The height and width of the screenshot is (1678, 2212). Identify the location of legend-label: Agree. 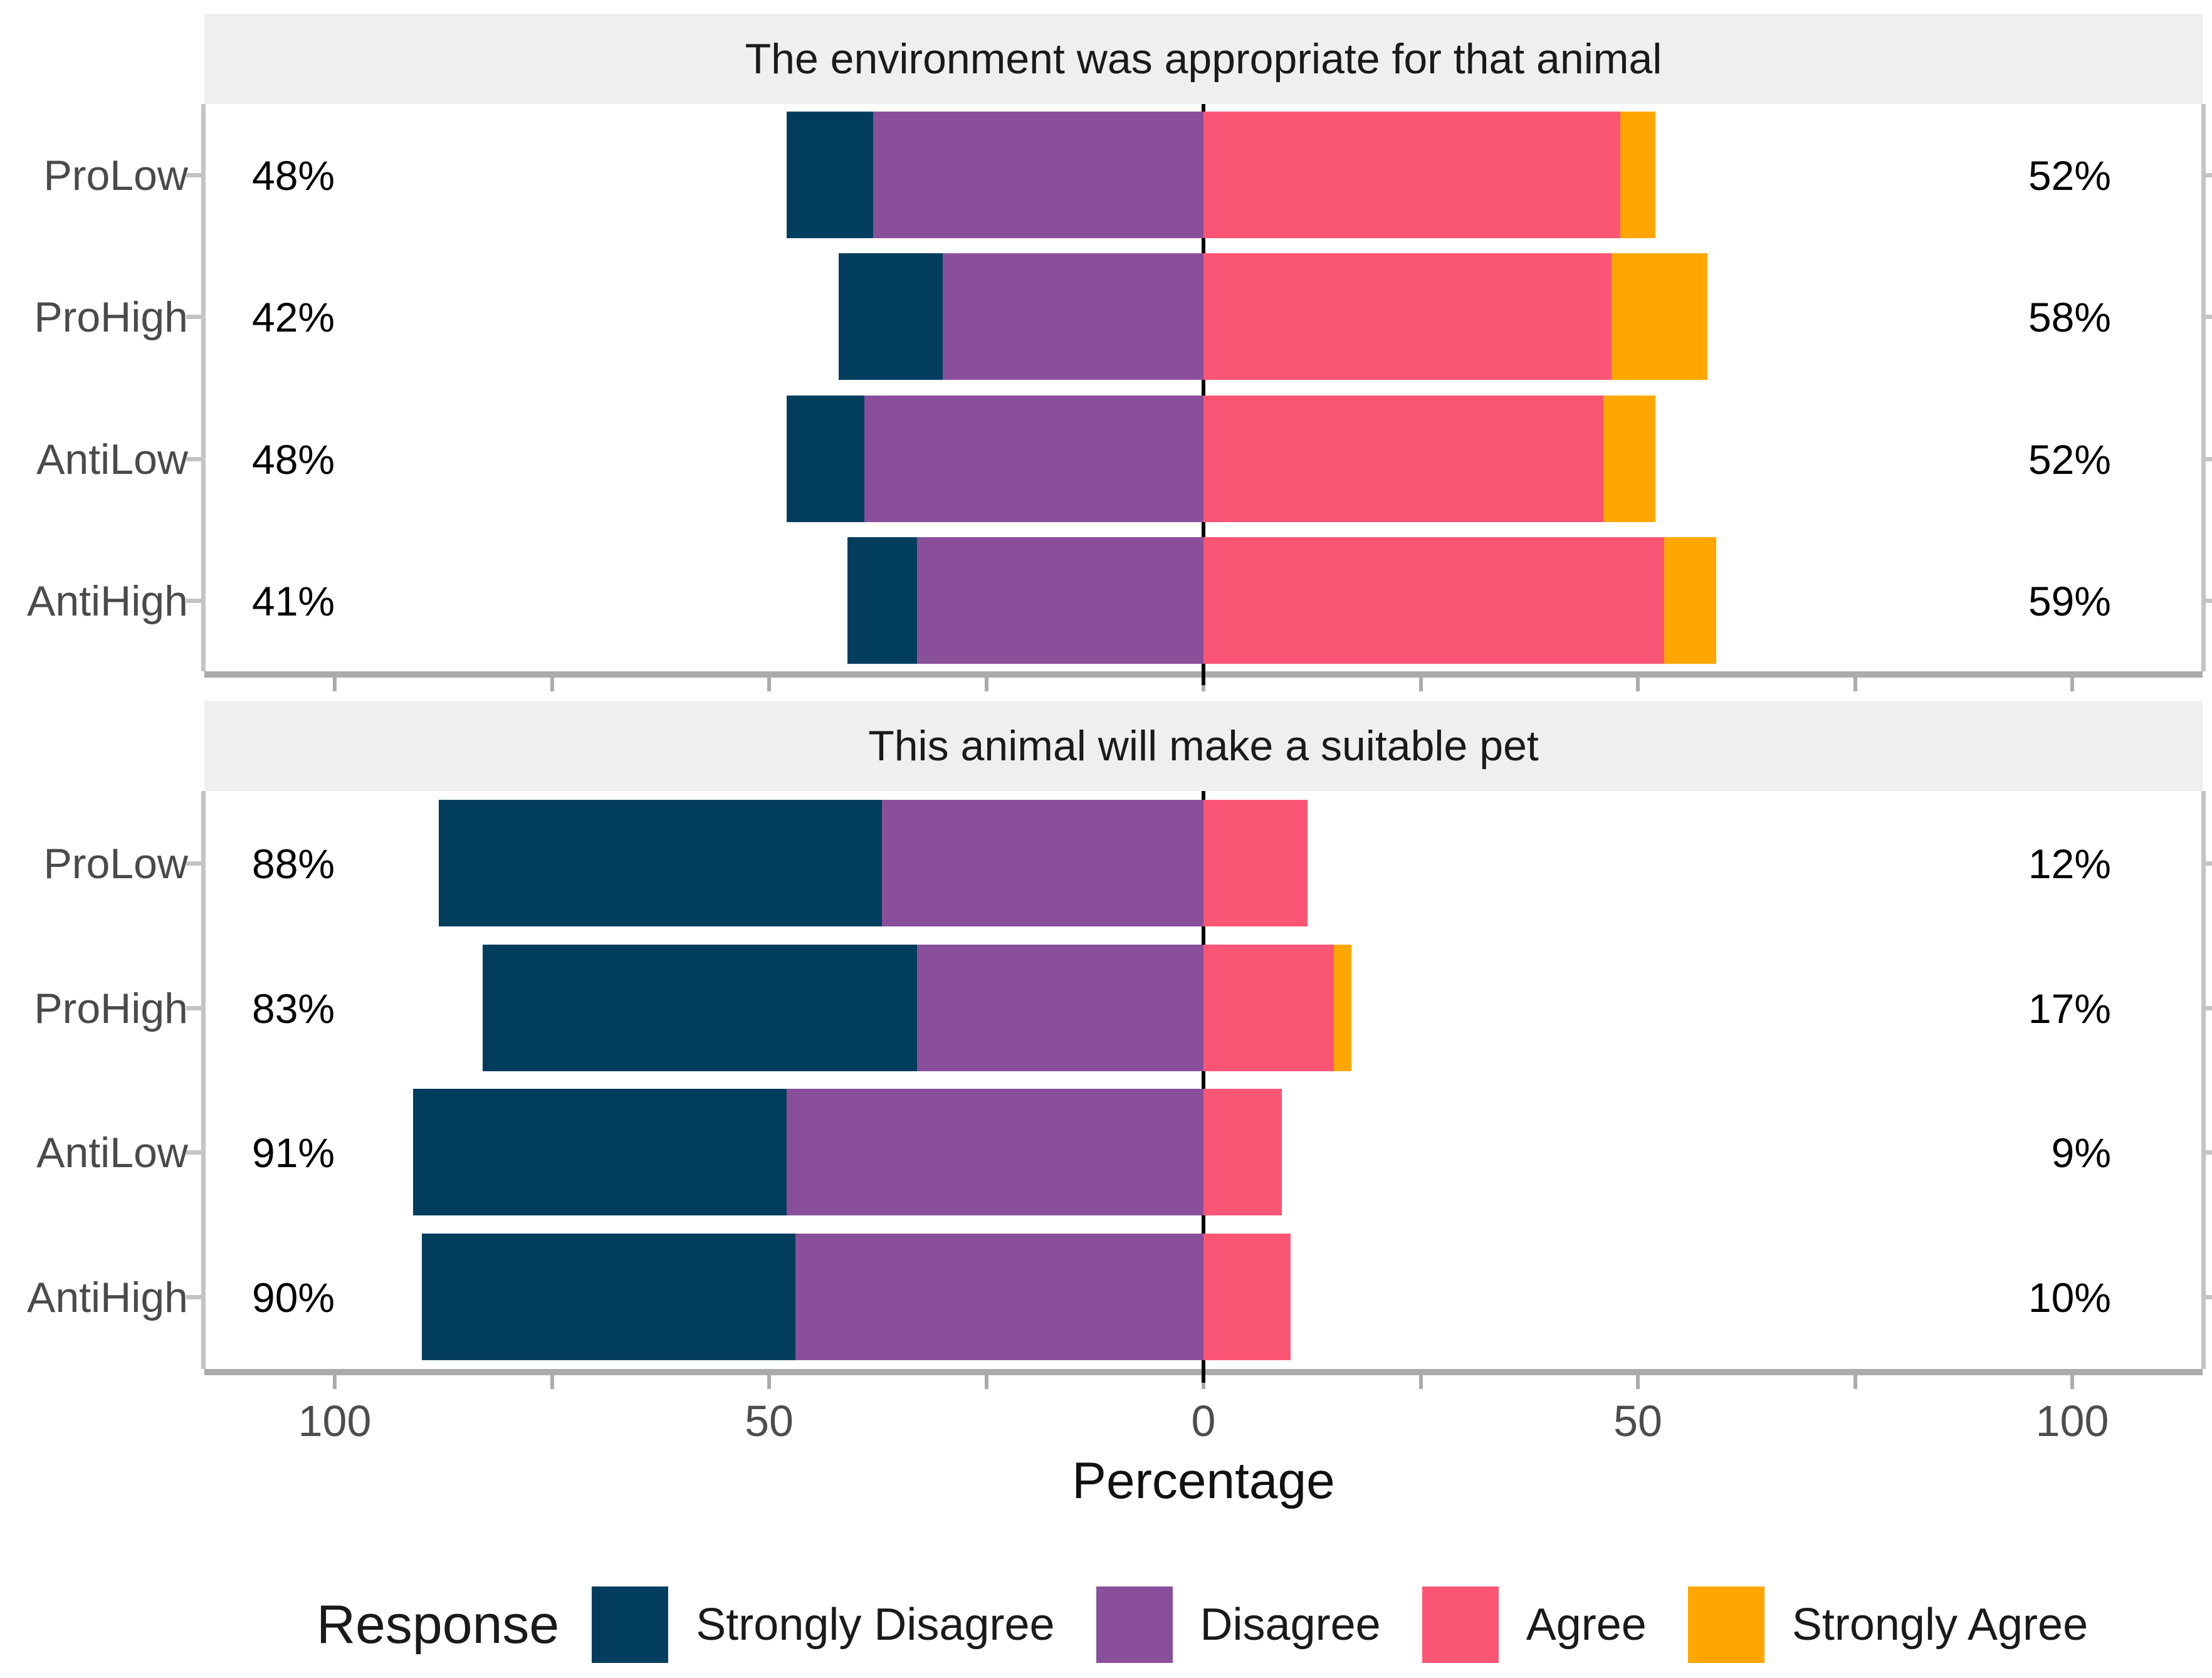
(1586, 1625).